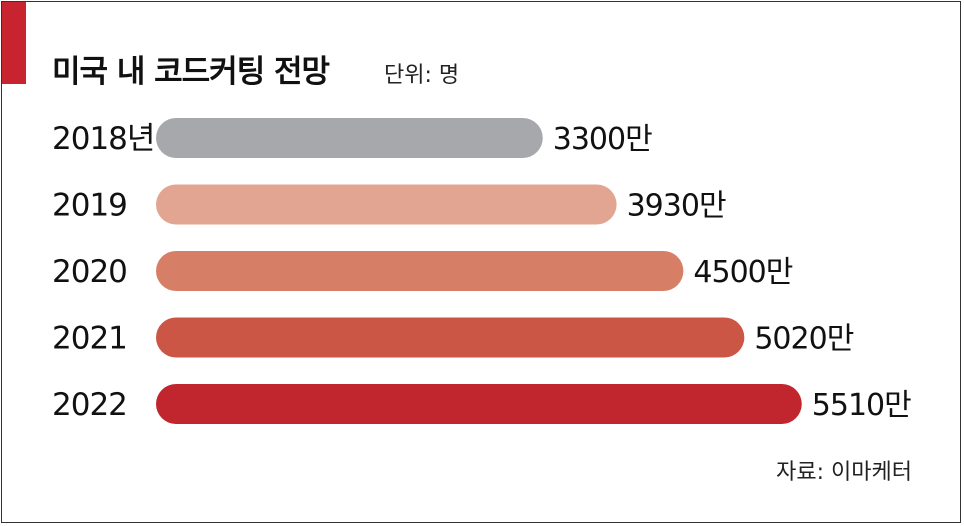 The width and height of the screenshot is (964, 526). Describe the element at coordinates (89, 405) in the screenshot. I see `category-label: 2022` at that location.